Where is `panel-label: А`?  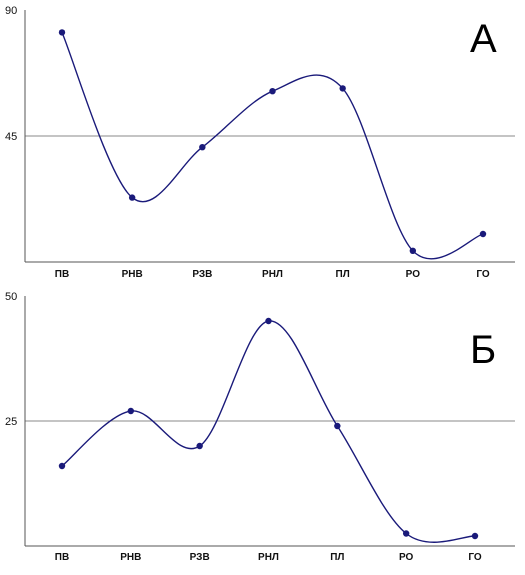 panel-label: А is located at coordinates (483, 39).